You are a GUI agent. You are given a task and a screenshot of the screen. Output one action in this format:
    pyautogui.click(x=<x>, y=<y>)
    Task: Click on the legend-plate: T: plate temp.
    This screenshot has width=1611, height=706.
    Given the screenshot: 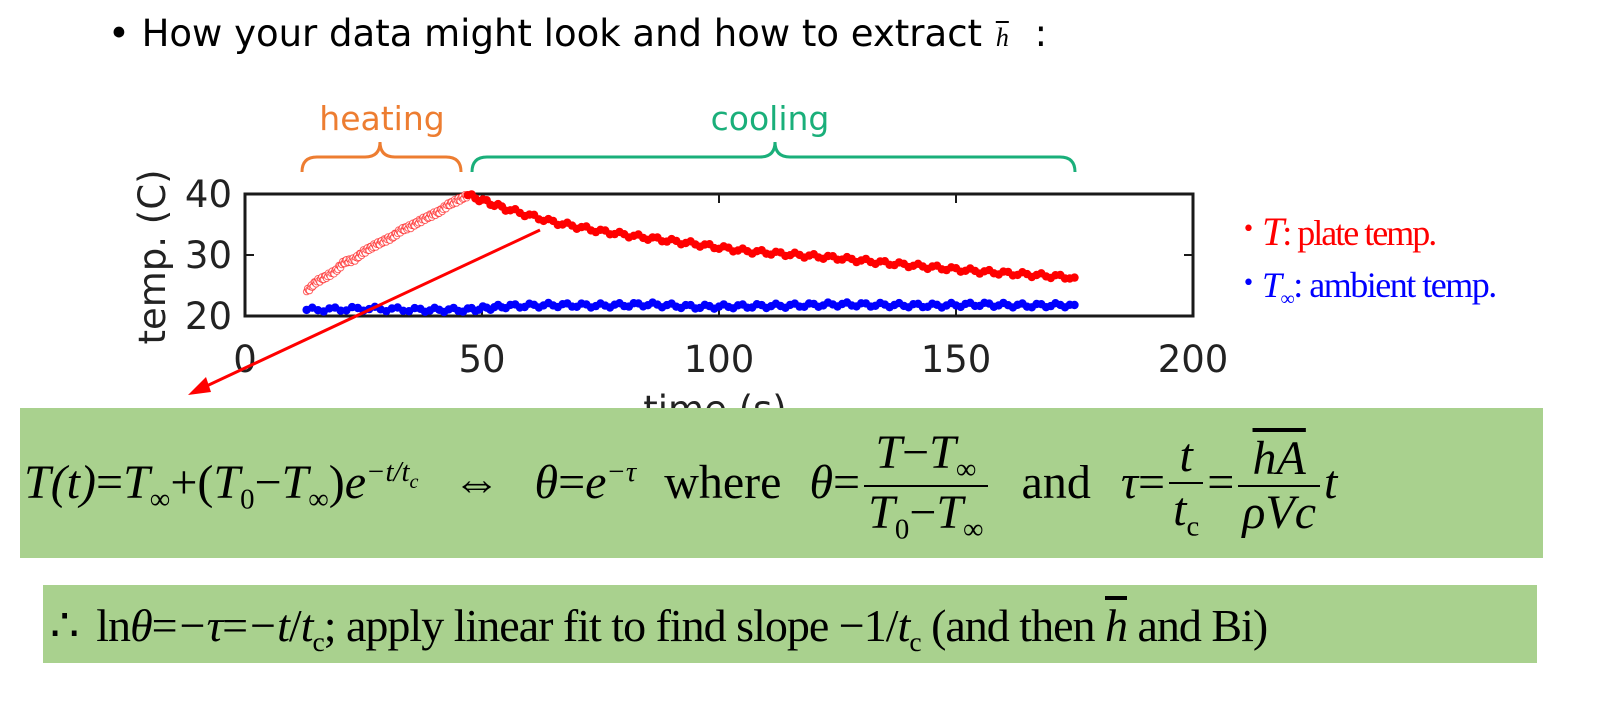 What is the action you would take?
    pyautogui.click(x=1348, y=231)
    